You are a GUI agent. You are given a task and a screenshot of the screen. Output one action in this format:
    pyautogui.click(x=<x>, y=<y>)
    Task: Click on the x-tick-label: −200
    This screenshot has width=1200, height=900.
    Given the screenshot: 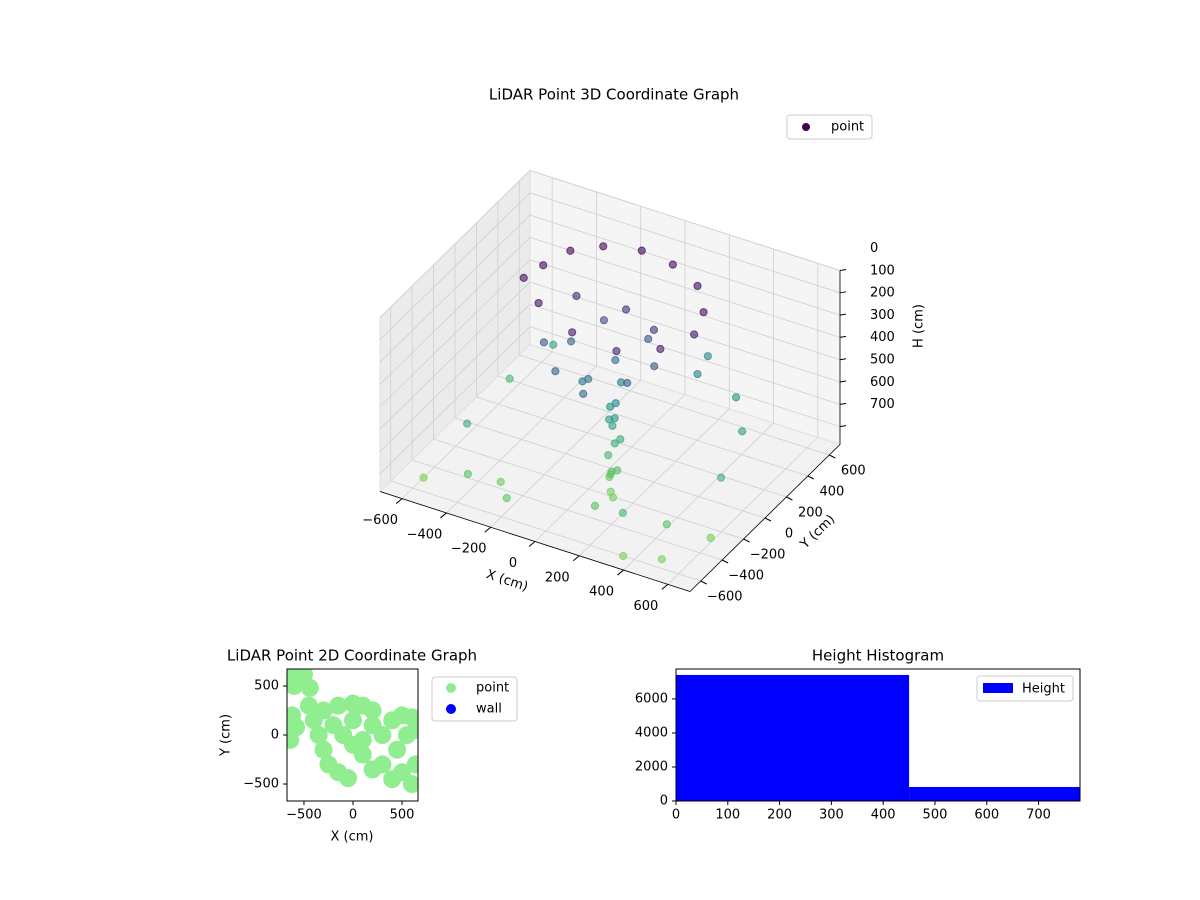 What is the action you would take?
    pyautogui.click(x=469, y=549)
    